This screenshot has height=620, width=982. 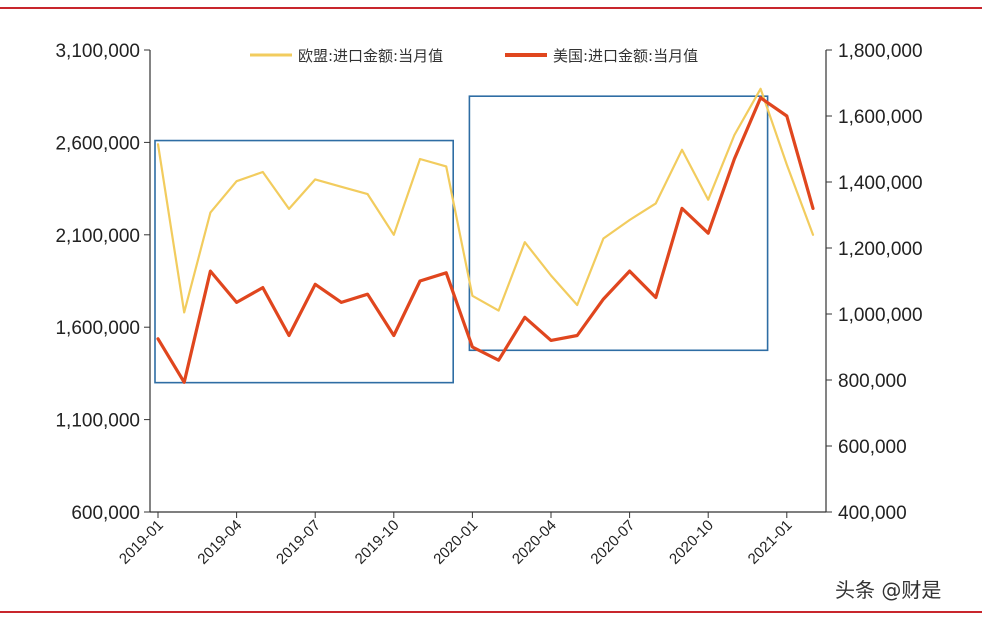 I want to click on right-y-tick-label: 1,400,000, so click(x=880, y=183).